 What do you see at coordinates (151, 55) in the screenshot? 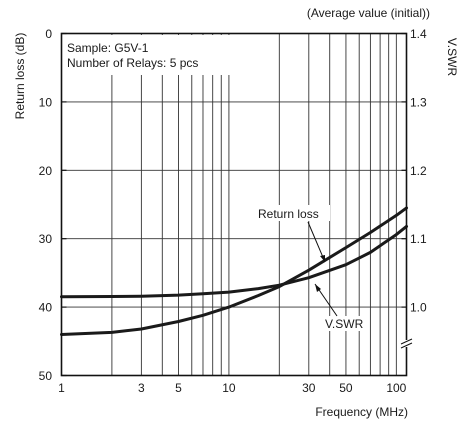
I see `annotation-box` at bounding box center [151, 55].